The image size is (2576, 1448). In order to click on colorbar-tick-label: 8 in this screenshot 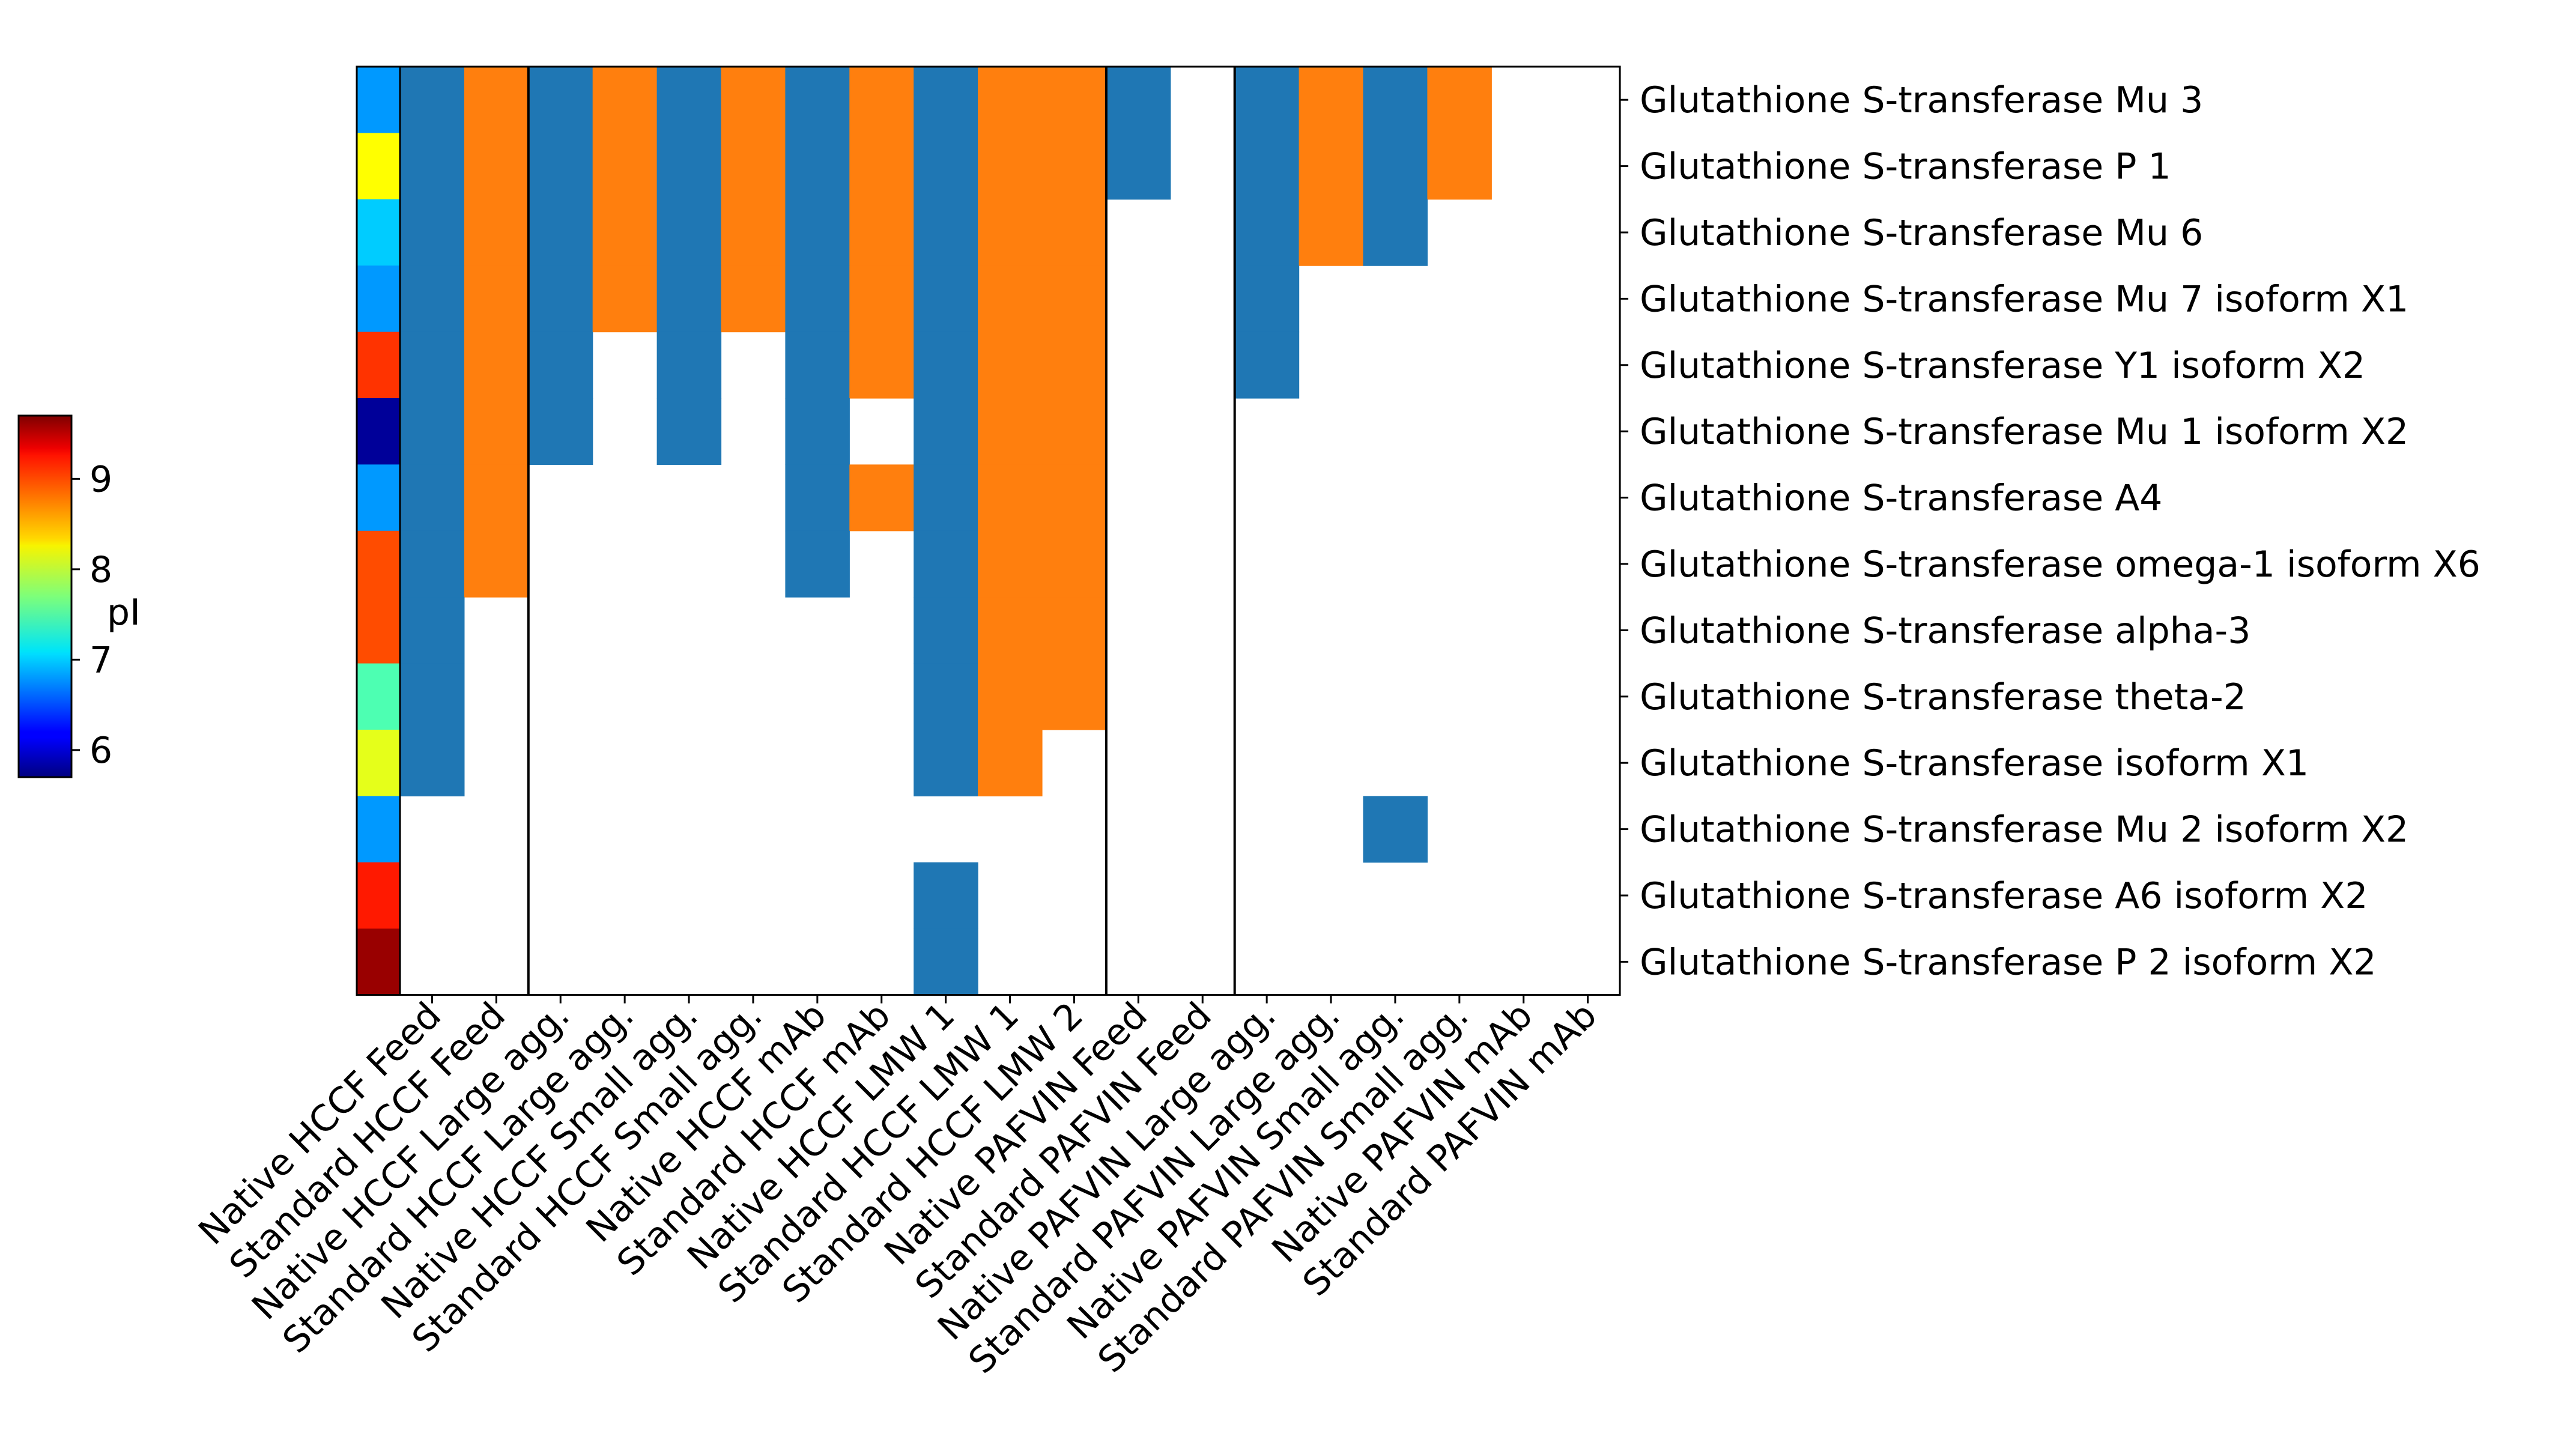, I will do `click(100, 570)`.